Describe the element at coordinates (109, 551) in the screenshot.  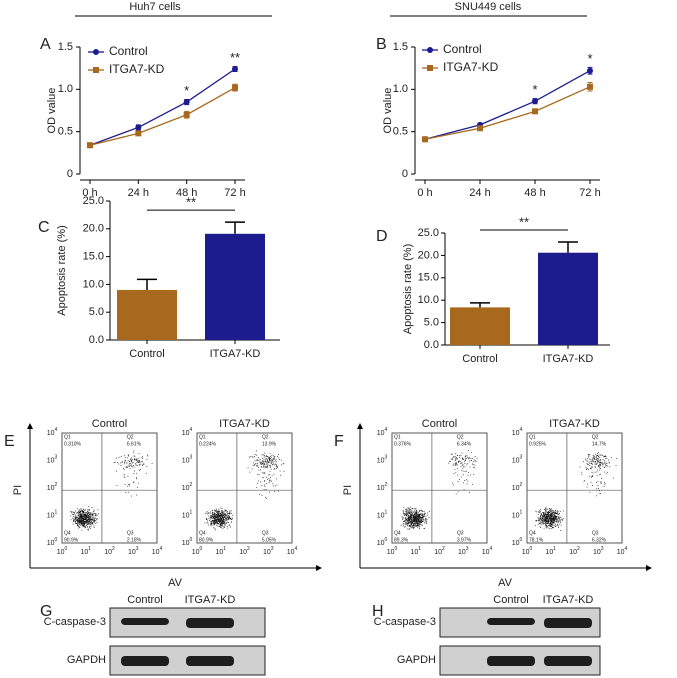
I see `x-tick-label: 10²` at that location.